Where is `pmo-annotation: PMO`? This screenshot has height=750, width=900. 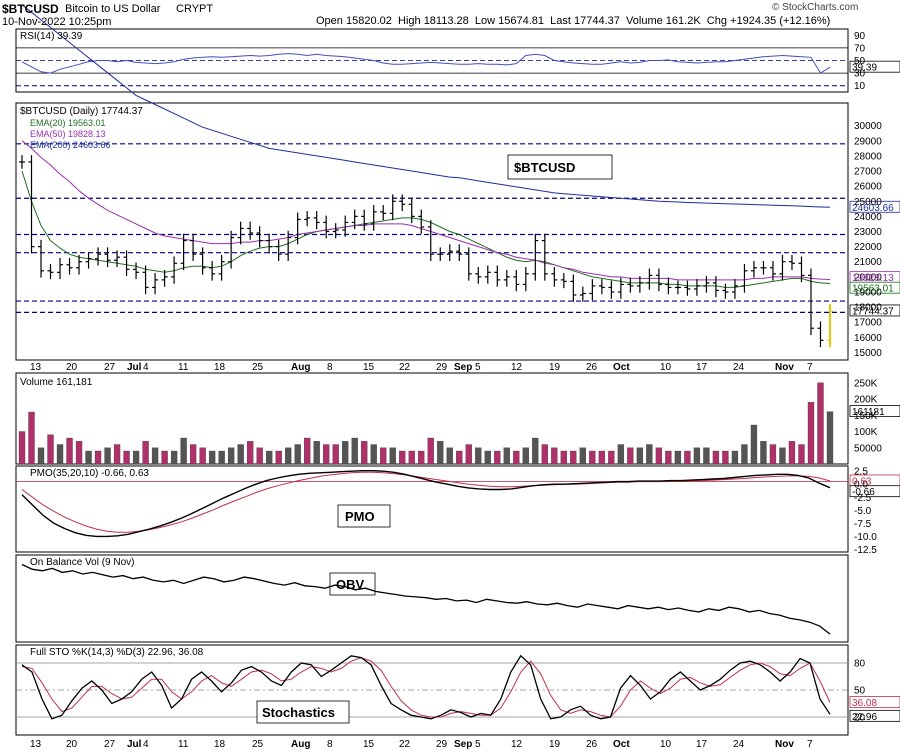 pmo-annotation: PMO is located at coordinates (360, 516).